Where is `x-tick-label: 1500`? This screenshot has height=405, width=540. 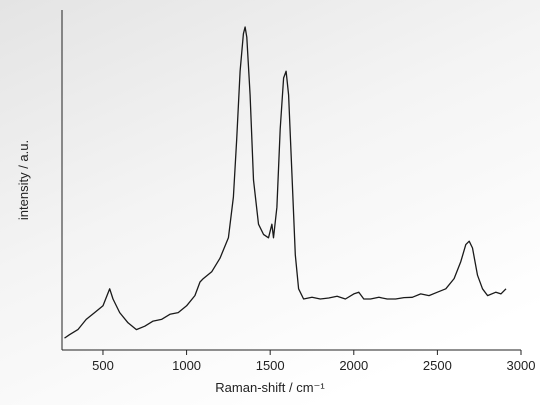
x-tick-label: 1500 is located at coordinates (270, 365).